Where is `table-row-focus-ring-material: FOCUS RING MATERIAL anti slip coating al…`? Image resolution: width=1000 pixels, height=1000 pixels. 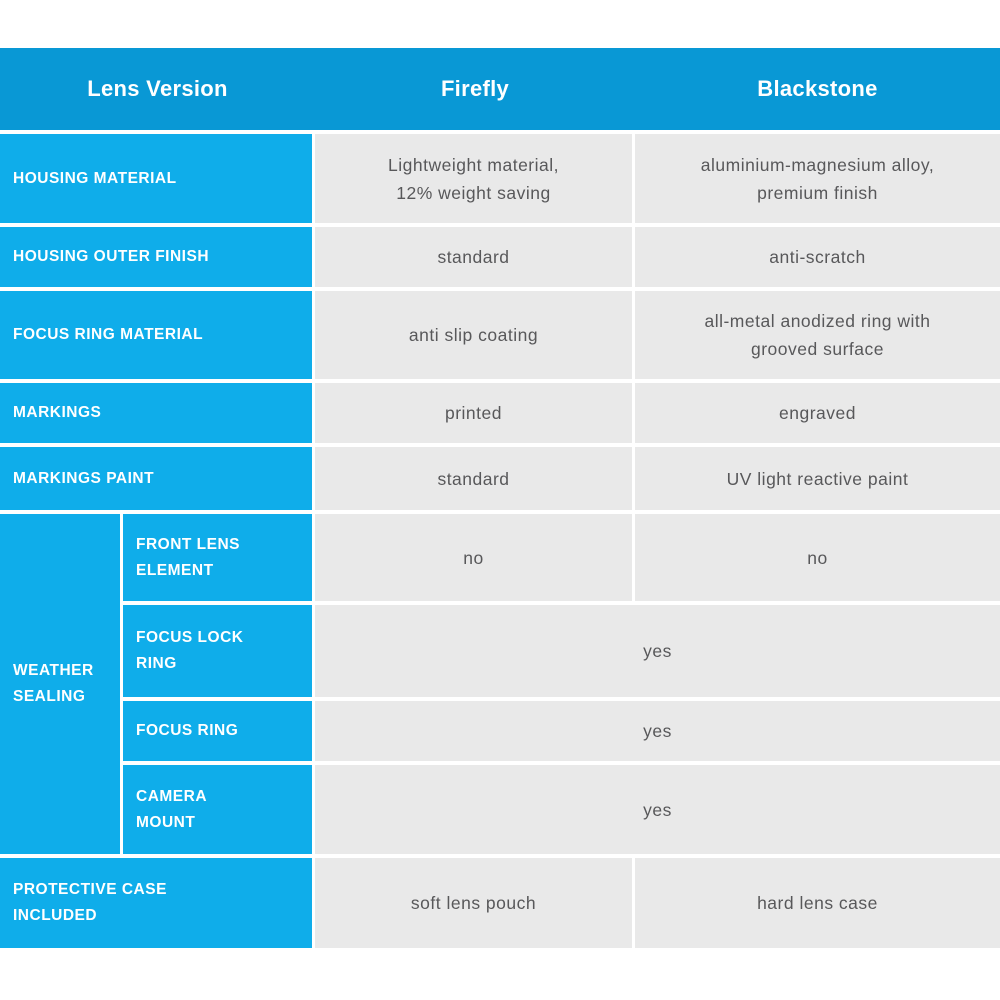
table-row-focus-ring-material: FOCUS RING MATERIAL anti slip coating al… is located at coordinates (500, 335).